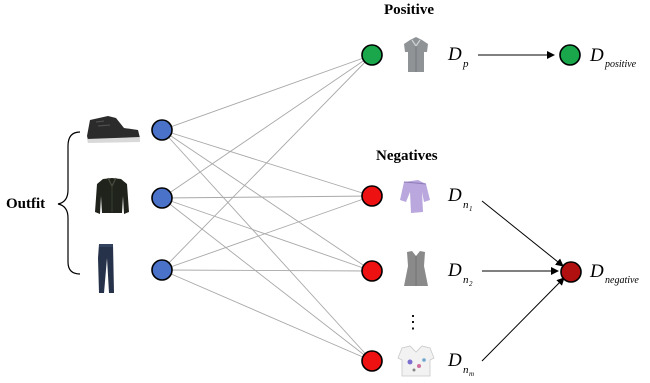 This screenshot has height=383, width=650. What do you see at coordinates (25, 204) in the screenshot?
I see `outfit-label: Outfit` at bounding box center [25, 204].